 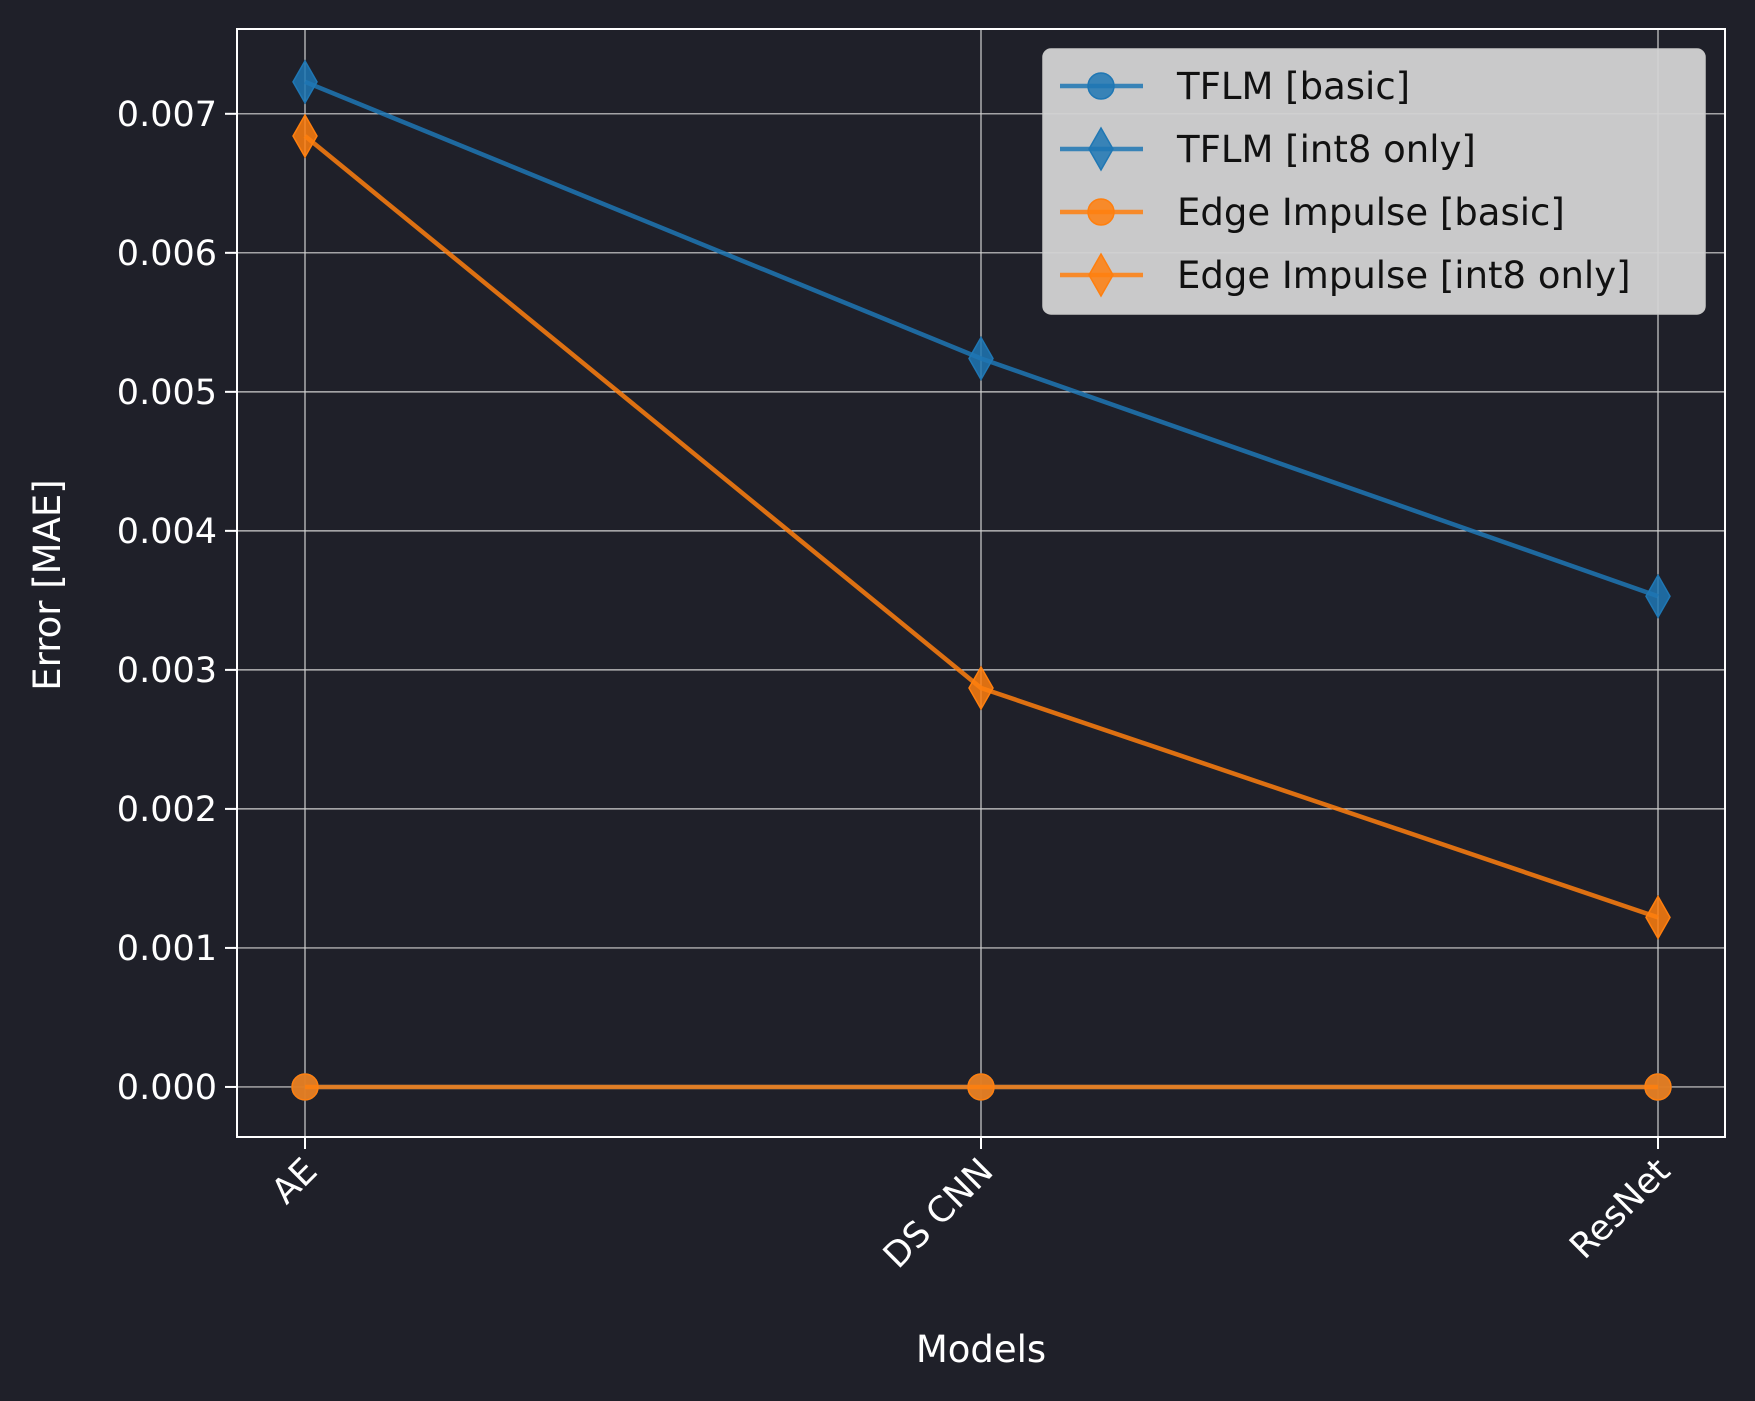 I want to click on y-tick-label: 0.000, so click(x=167, y=1088).